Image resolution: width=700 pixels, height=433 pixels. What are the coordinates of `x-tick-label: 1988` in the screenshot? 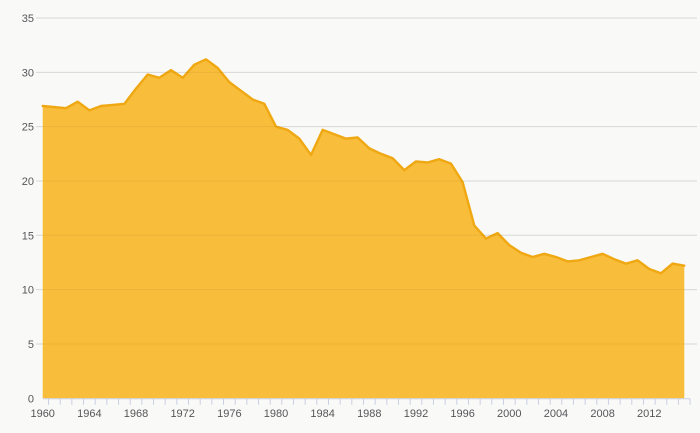 It's located at (369, 414).